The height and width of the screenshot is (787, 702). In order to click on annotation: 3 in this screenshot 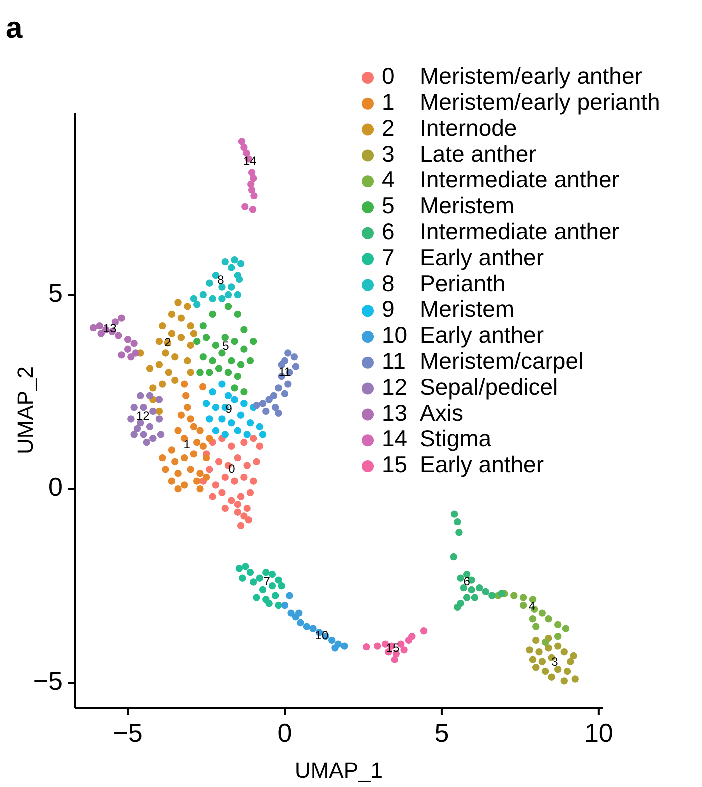, I will do `click(555, 662)`.